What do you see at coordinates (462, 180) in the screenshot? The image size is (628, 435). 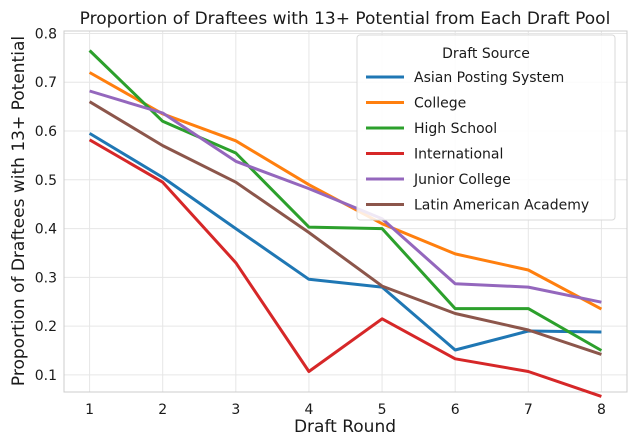 I see `legend-label-junior-college: Junior College` at bounding box center [462, 180].